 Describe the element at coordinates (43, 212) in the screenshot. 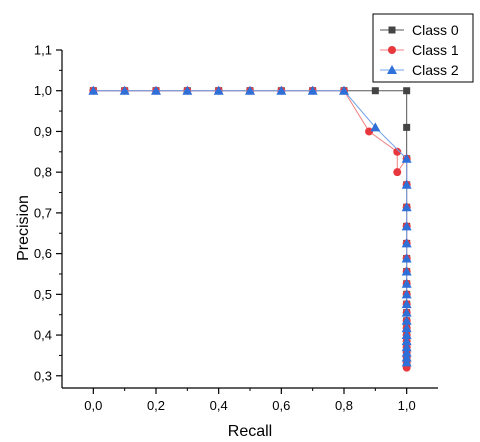

I see `y-tick-label: 0,7` at that location.